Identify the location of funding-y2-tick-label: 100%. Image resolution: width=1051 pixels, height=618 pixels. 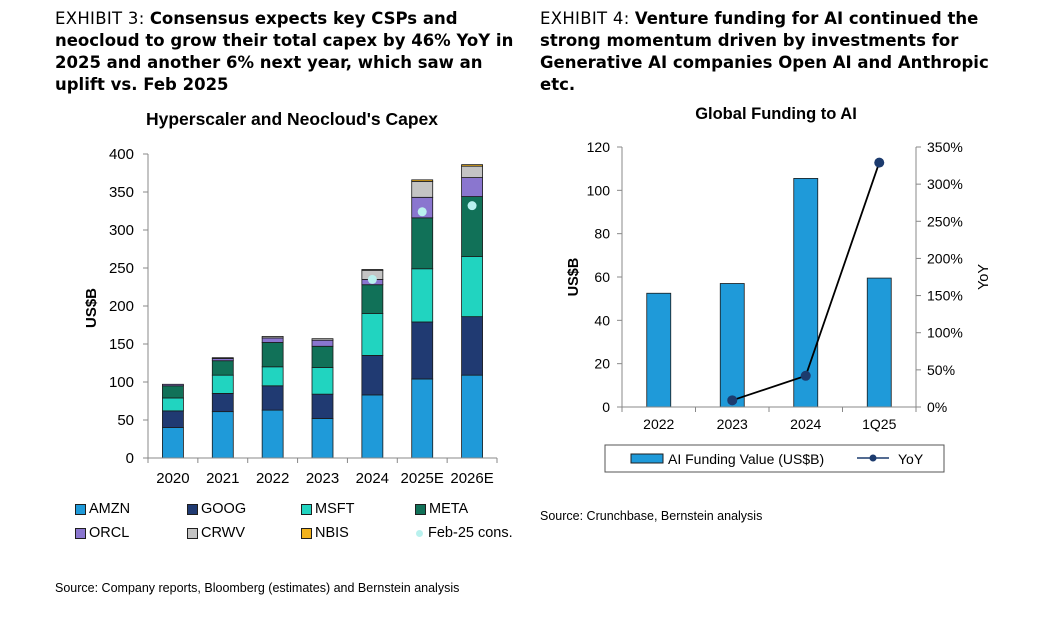
(945, 333).